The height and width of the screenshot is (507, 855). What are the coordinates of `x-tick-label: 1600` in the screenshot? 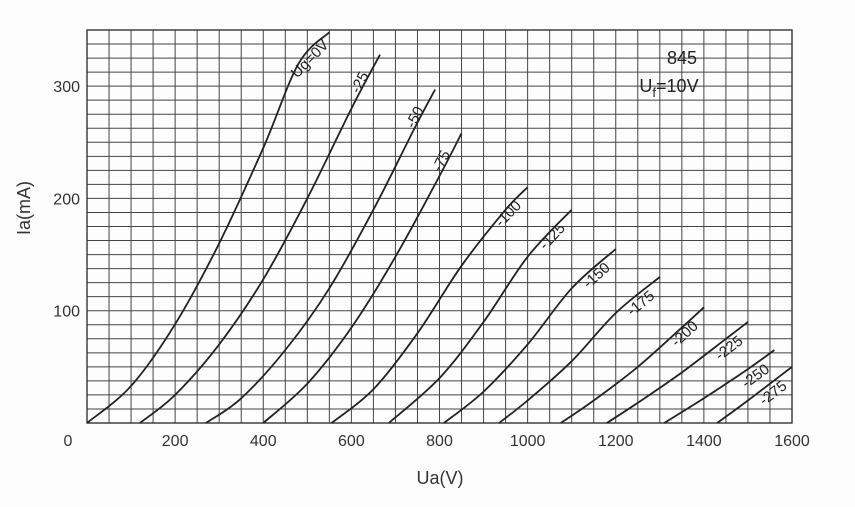 It's located at (792, 441).